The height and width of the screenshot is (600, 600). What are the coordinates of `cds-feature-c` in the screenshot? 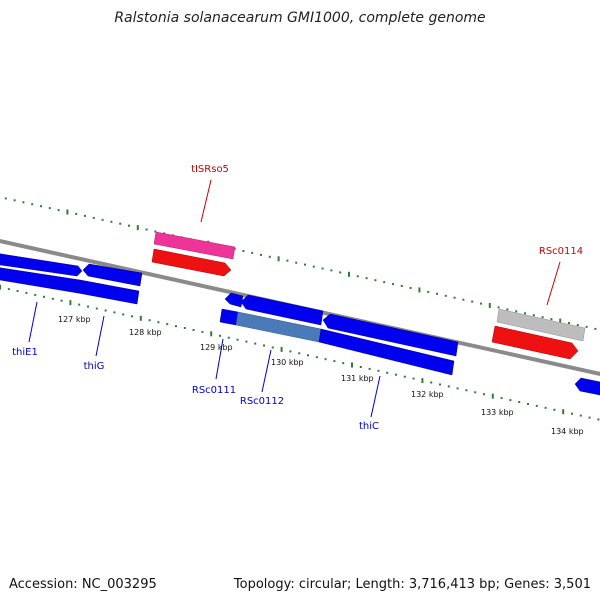 It's located at (234, 300).